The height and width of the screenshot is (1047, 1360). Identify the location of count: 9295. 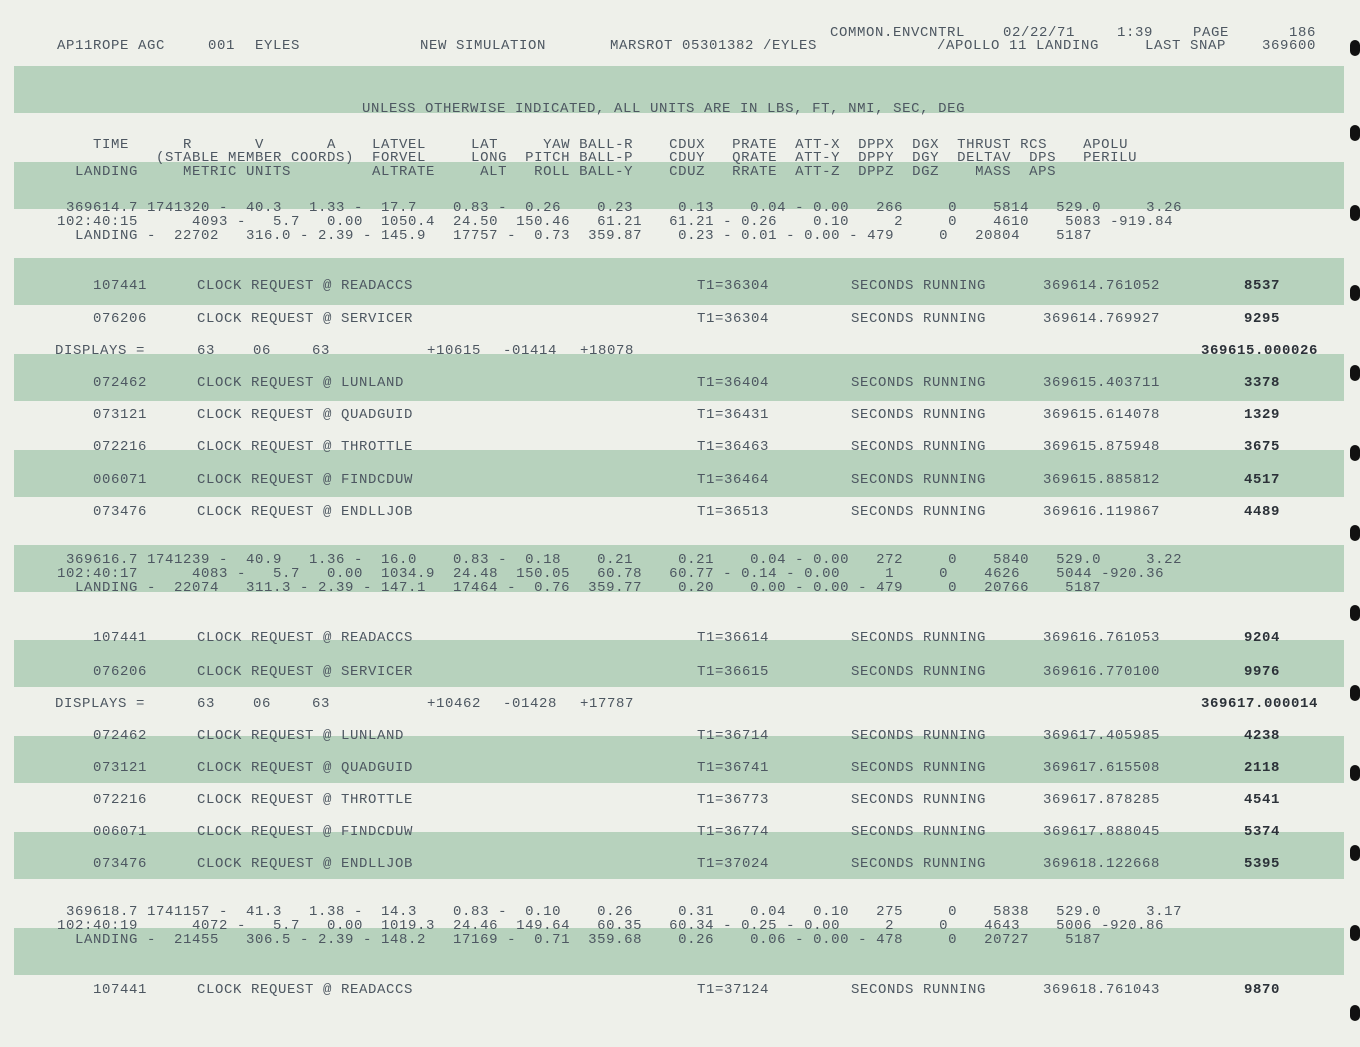
(1261, 319).